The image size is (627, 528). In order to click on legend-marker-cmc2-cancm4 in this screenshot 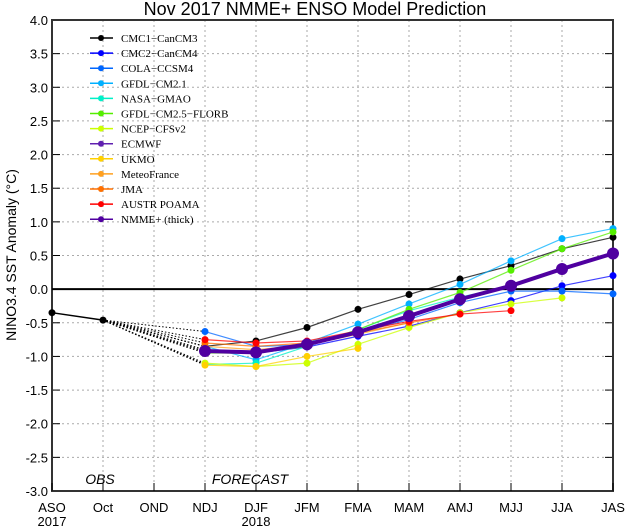, I will do `click(101, 53)`.